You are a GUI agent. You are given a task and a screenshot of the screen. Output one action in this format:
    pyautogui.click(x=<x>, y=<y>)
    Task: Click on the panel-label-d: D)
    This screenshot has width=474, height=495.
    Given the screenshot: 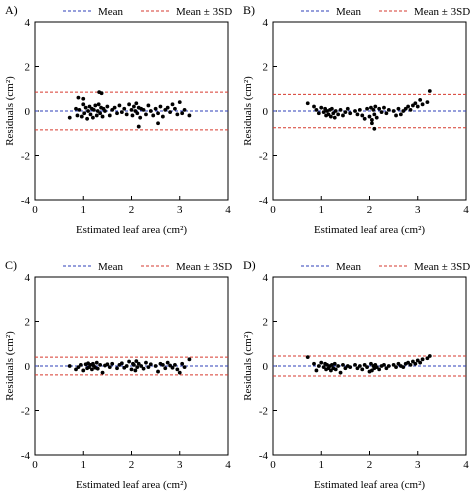 What is the action you would take?
    pyautogui.click(x=249, y=265)
    